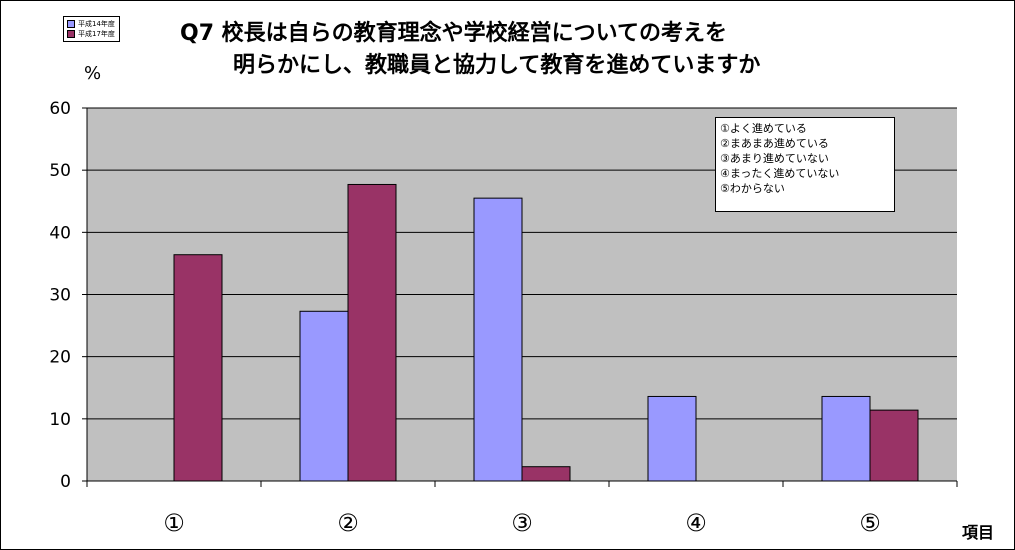 Image resolution: width=1015 pixels, height=550 pixels. Describe the element at coordinates (696, 523) in the screenshot. I see `x-tick-label: ④` at that location.